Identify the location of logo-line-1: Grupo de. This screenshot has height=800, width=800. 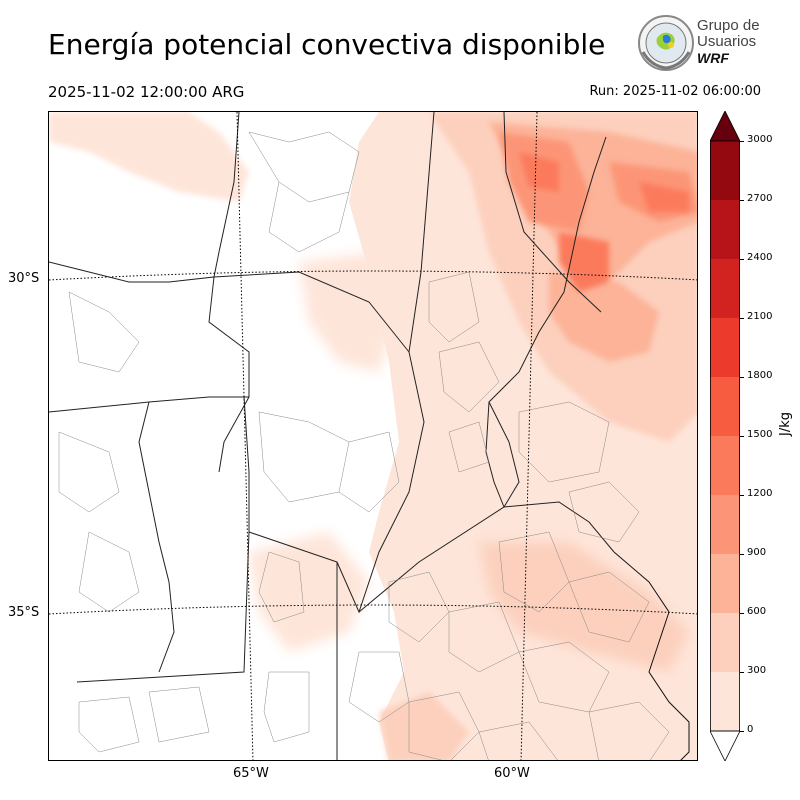
(728, 25).